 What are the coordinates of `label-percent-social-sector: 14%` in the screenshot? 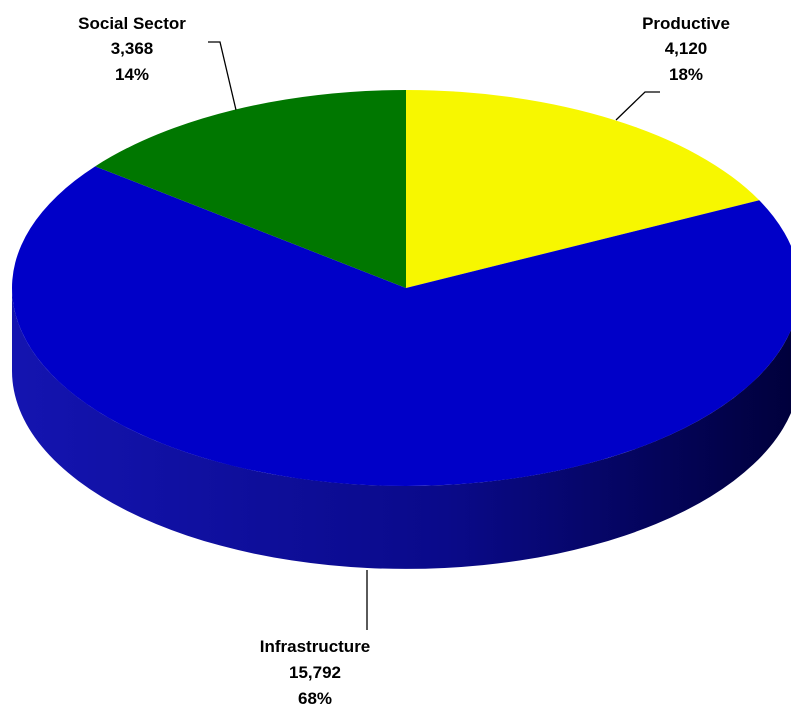 It's located at (132, 74).